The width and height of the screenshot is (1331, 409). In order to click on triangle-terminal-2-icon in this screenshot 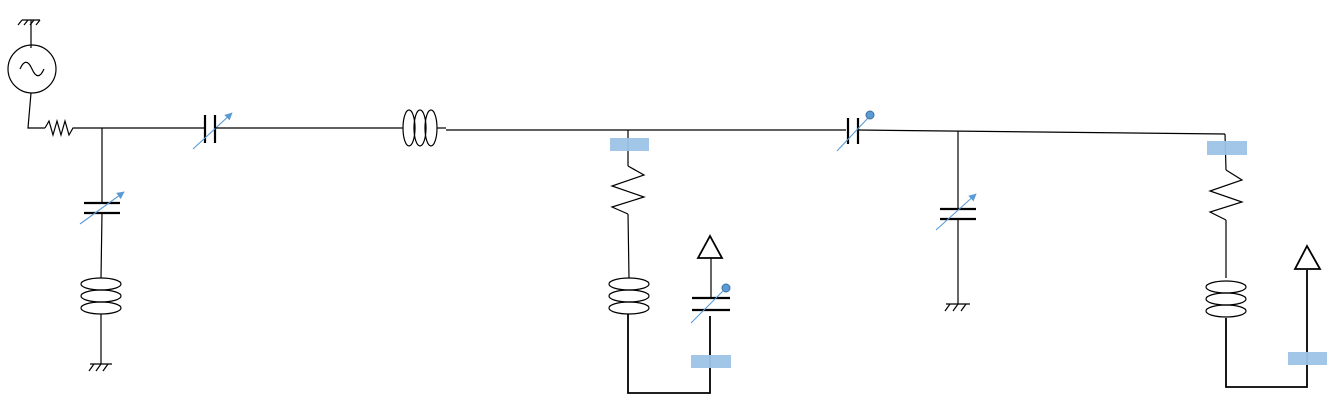, I will do `click(1307, 257)`.